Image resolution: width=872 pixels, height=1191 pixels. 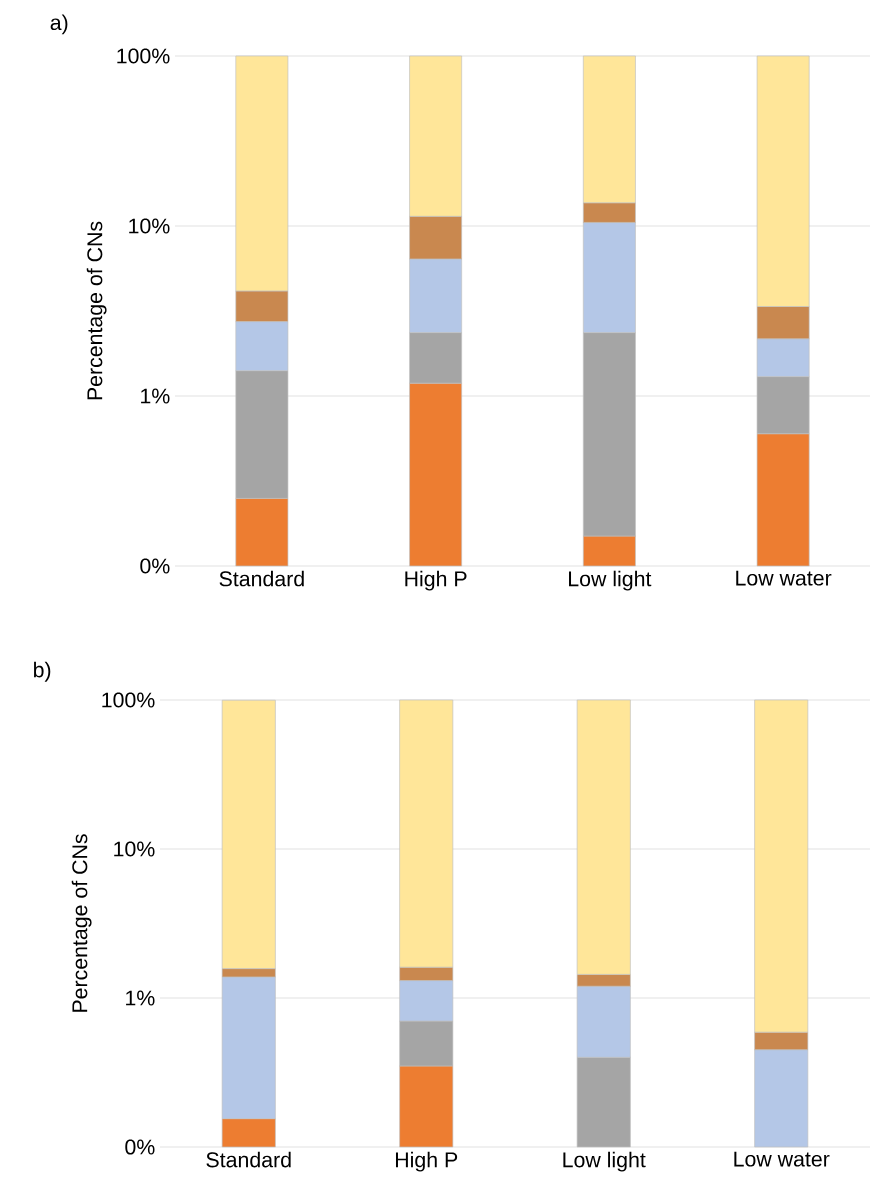 What do you see at coordinates (59, 24) in the screenshot?
I see `chart-title: a)` at bounding box center [59, 24].